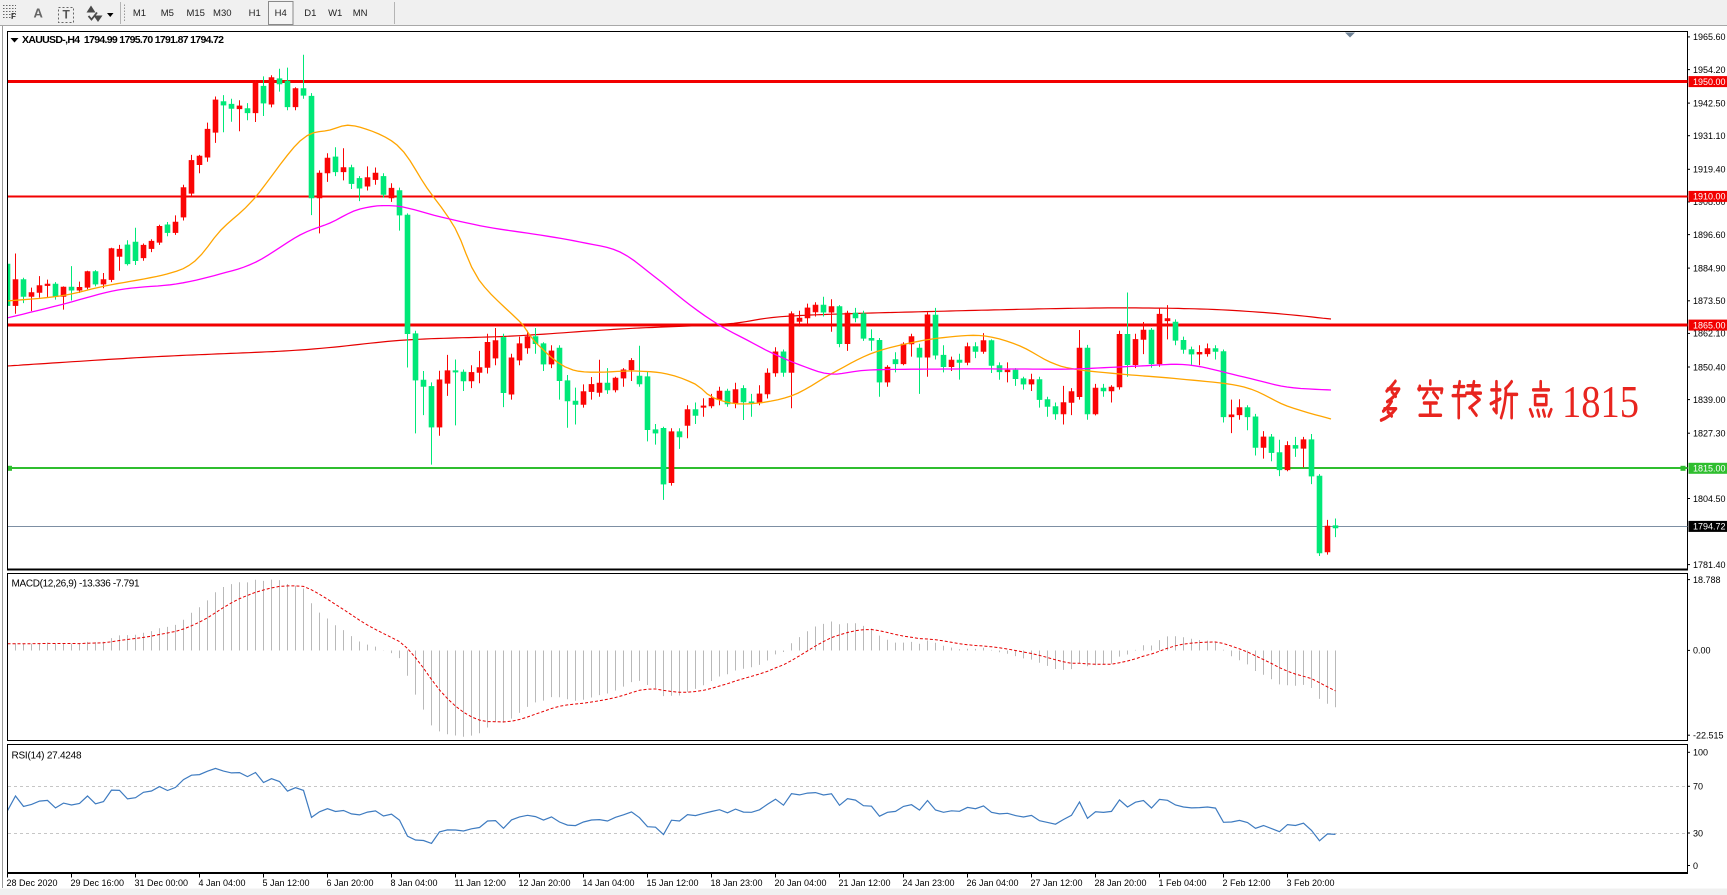 Image resolution: width=1727 pixels, height=895 pixels. I want to click on svg-text: 28 Jan 20:00, so click(1121, 883).